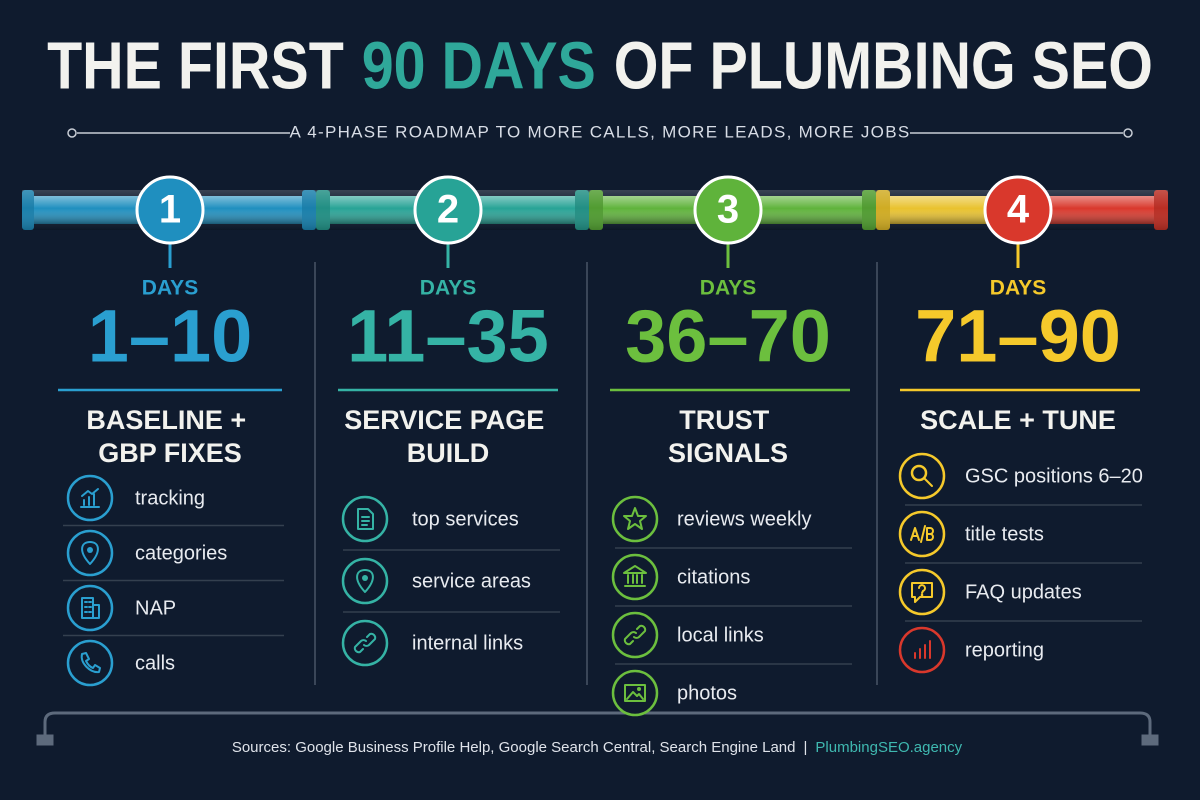  I want to click on item-label: tracking, so click(170, 498).